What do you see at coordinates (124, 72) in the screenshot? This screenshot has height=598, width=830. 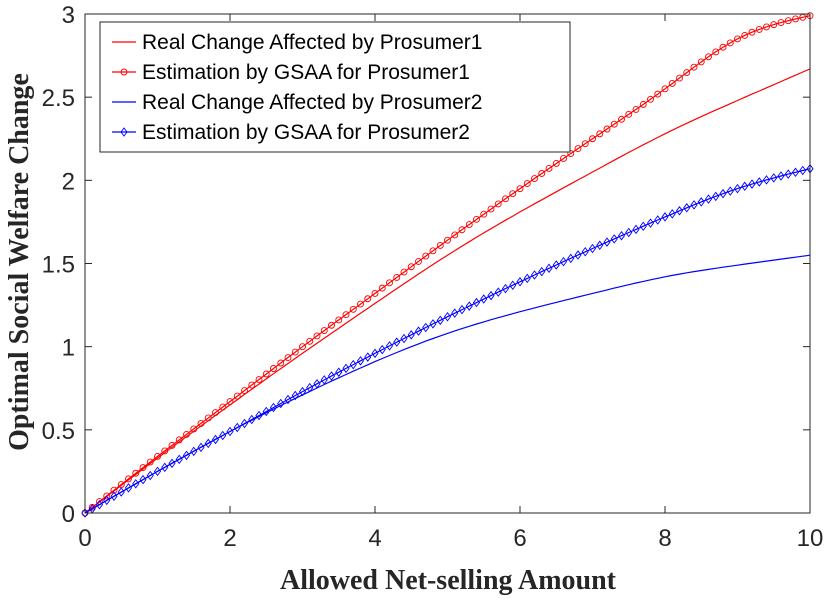 I see `legend-marker` at bounding box center [124, 72].